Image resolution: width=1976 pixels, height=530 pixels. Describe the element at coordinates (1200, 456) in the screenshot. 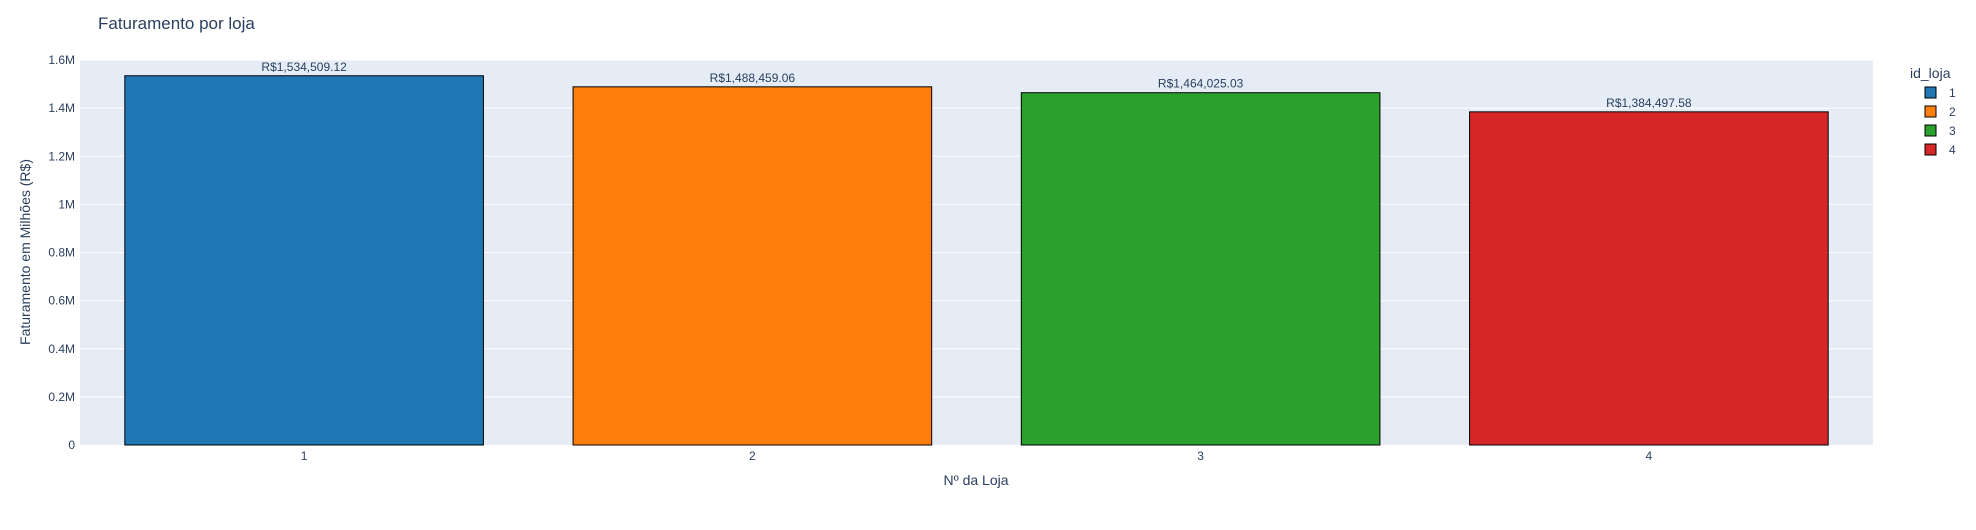

I see `x-tick-label: 3` at that location.